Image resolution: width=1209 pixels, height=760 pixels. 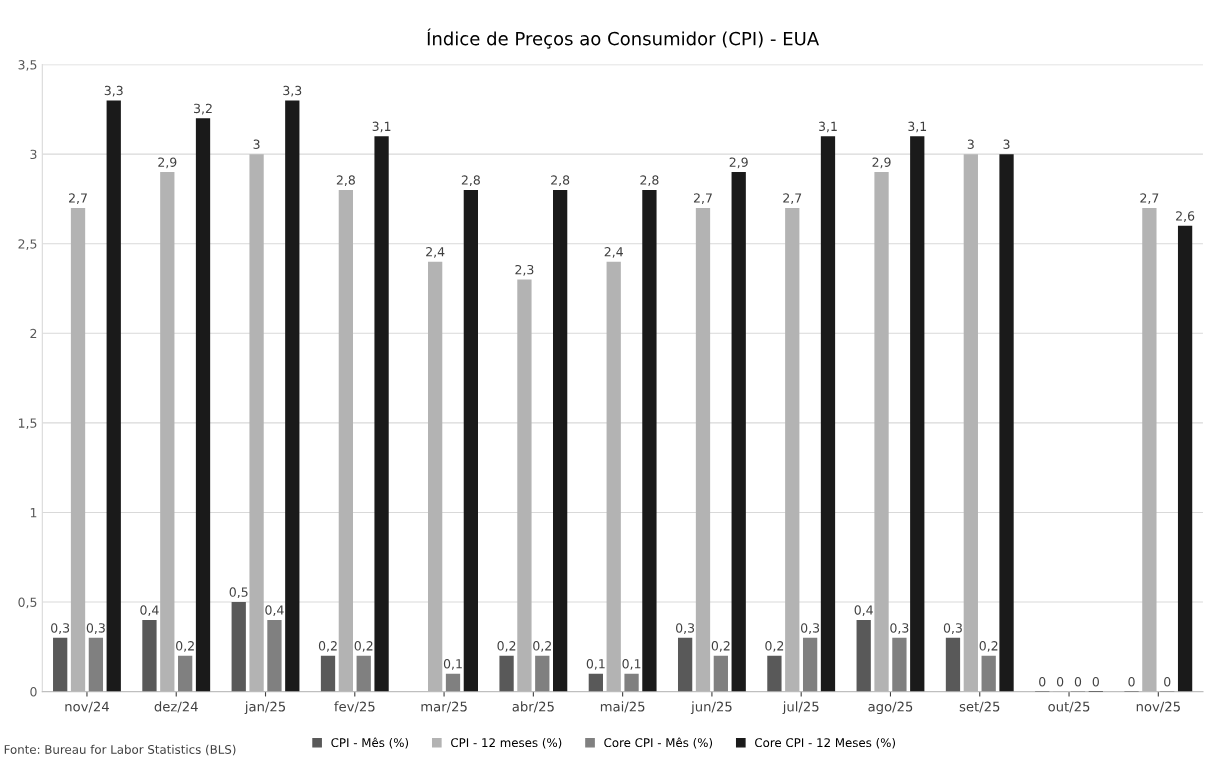 What do you see at coordinates (27, 424) in the screenshot?
I see `y-tick-label: 1,5` at bounding box center [27, 424].